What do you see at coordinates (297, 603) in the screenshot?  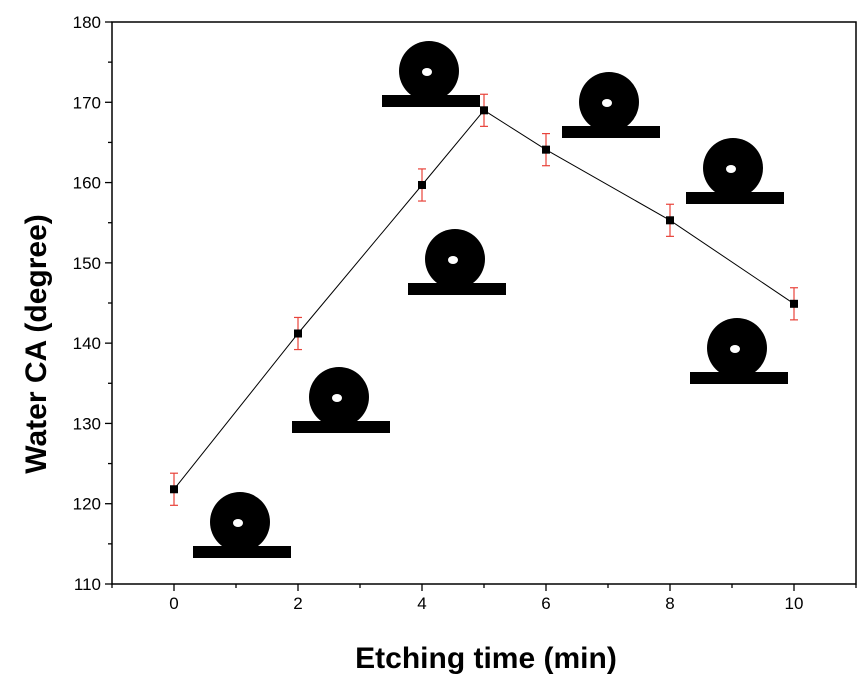 I see `x-tick-label: 2` at bounding box center [297, 603].